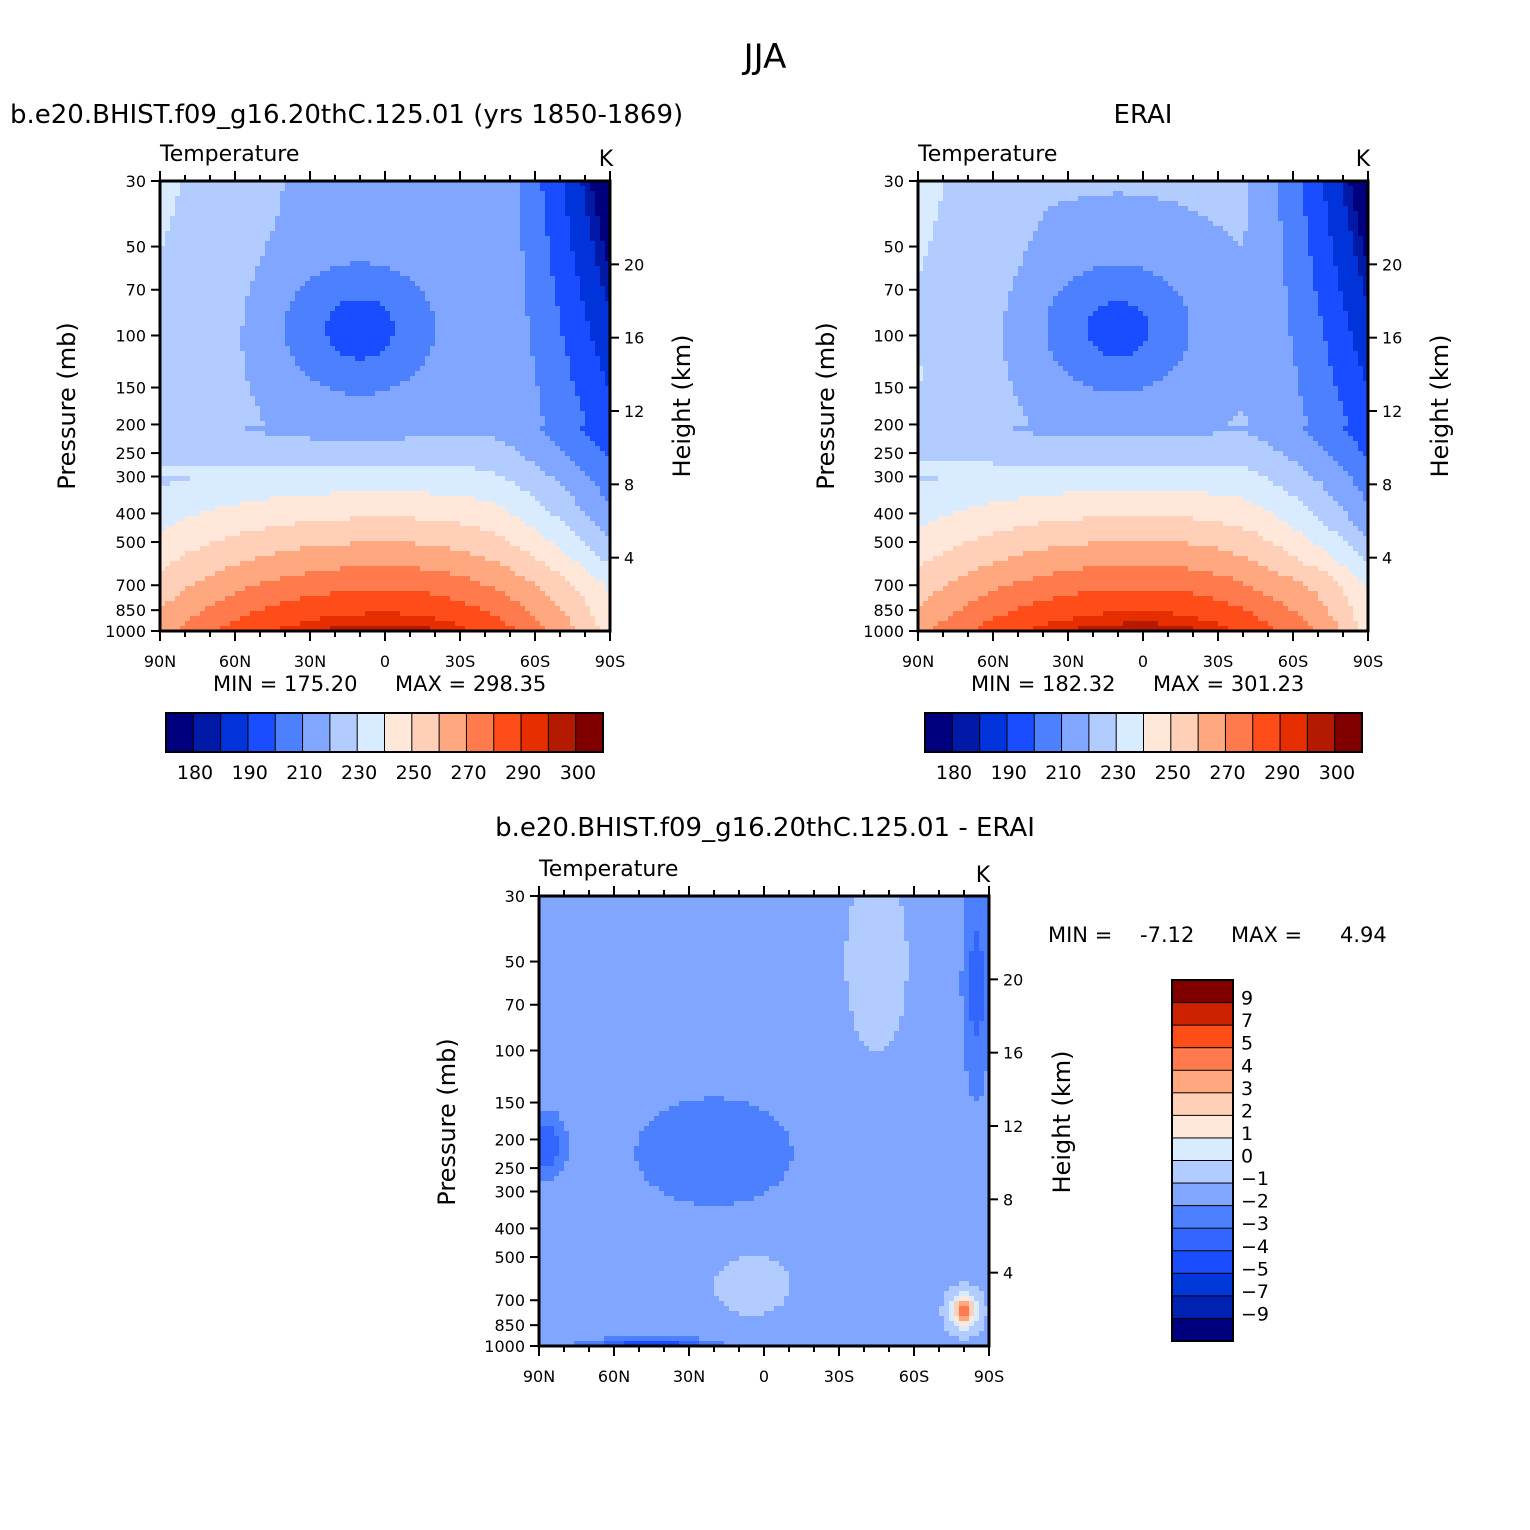  Describe the element at coordinates (1143, 115) in the screenshot. I see `panel-erai-title: ERAI` at that location.